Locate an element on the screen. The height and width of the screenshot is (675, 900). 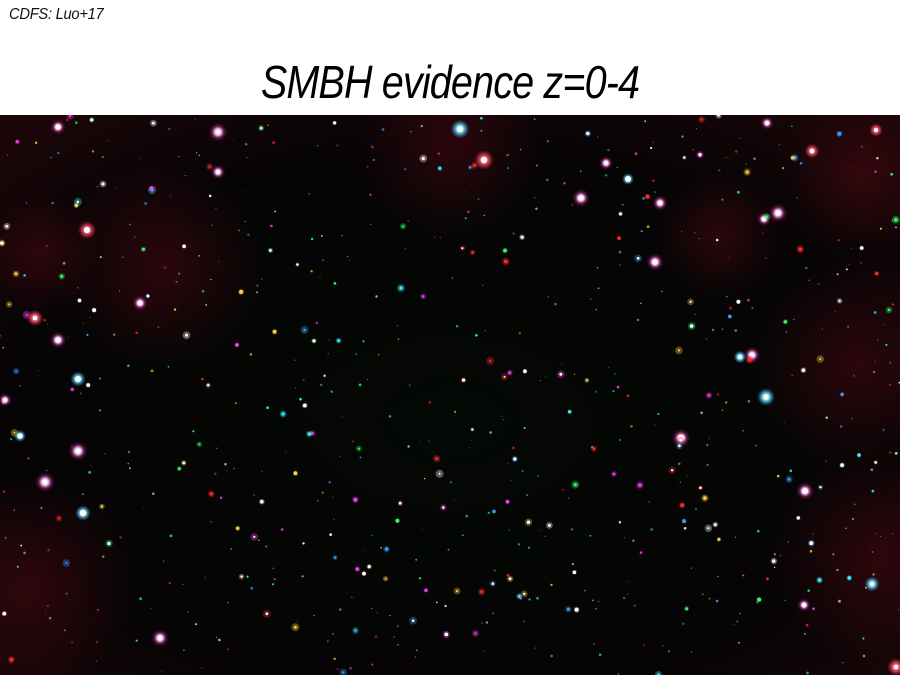
image-credit: CDFS: Luo+17 is located at coordinates (56, 14).